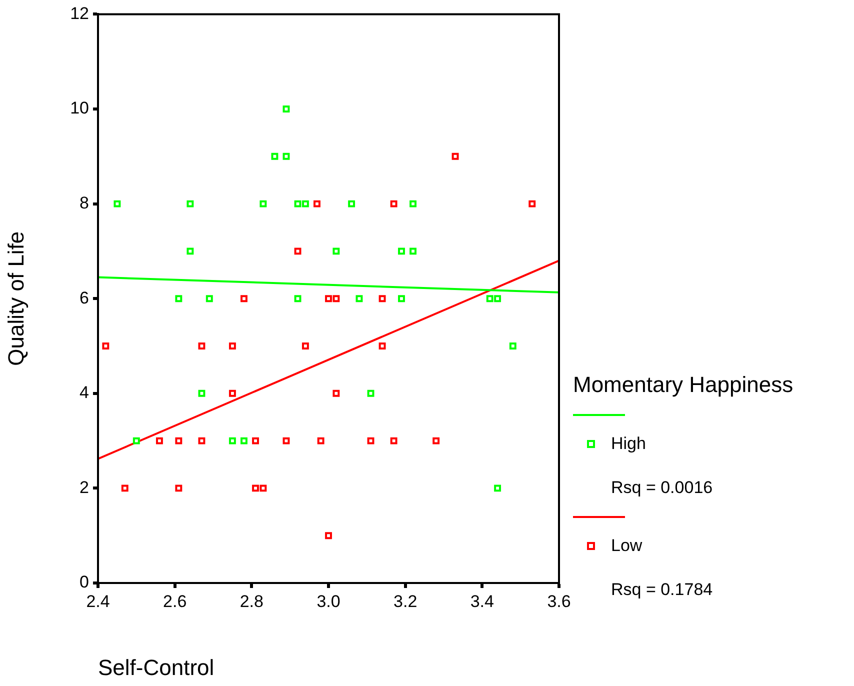 This screenshot has height=686, width=854. I want to click on legend-title: Momentary Happiness, so click(683, 385).